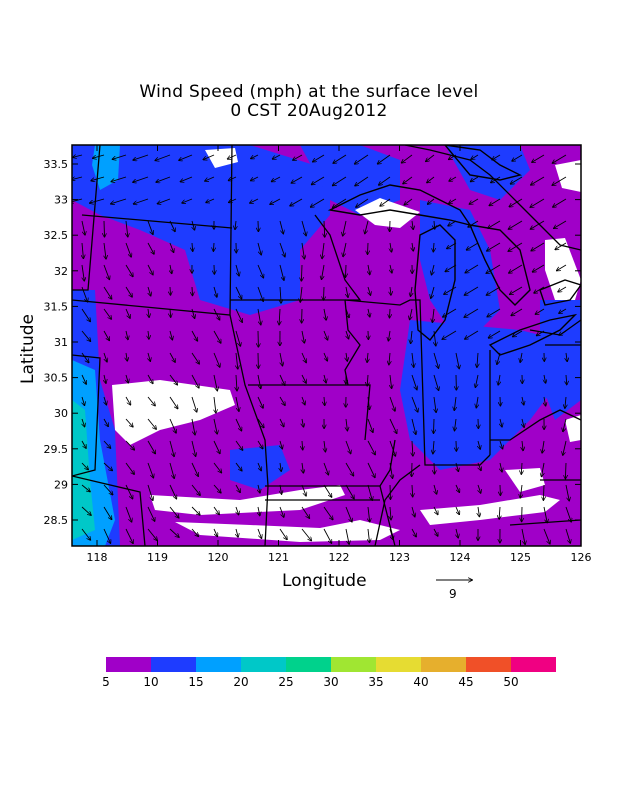  I want to click on x-tick-label: 123, so click(399, 557).